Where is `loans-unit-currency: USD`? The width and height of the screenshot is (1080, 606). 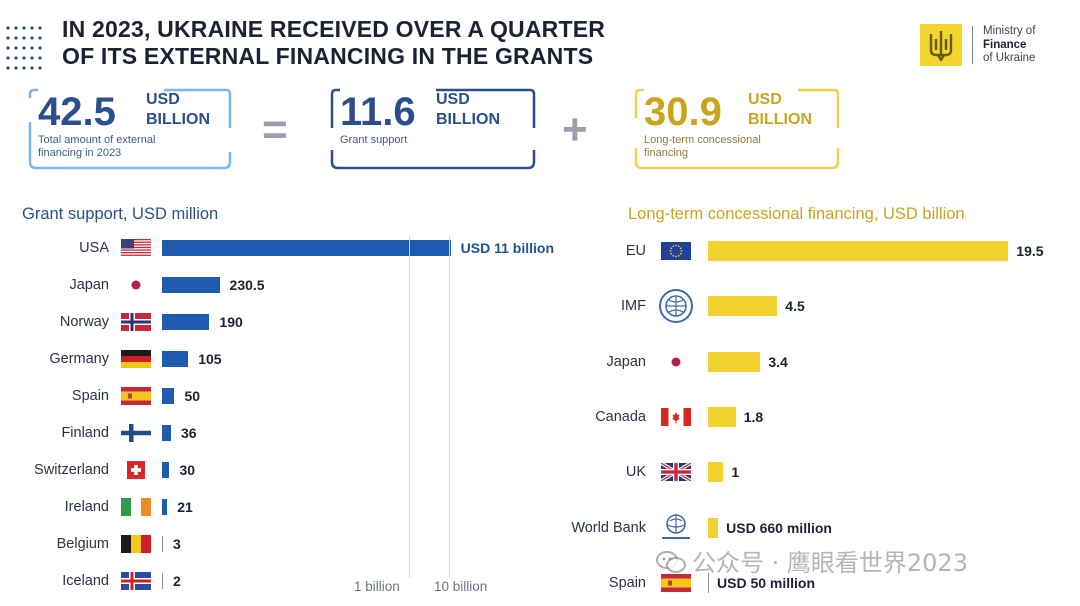 loans-unit-currency: USD is located at coordinates (765, 99).